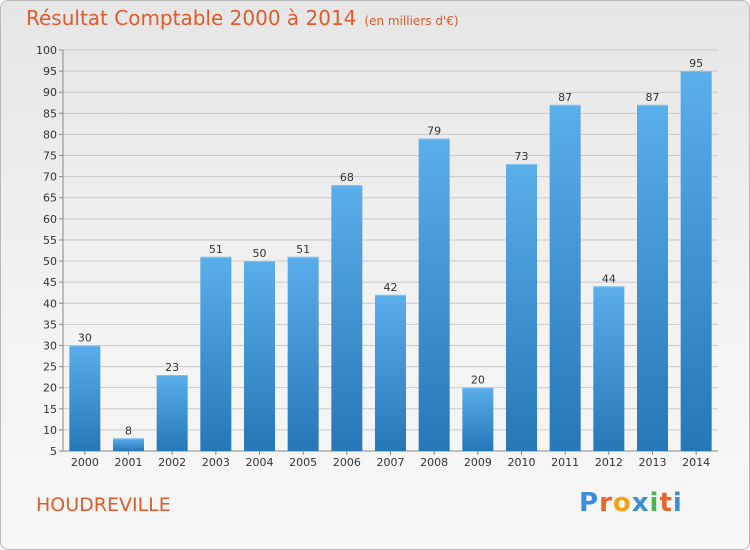 Image resolution: width=750 pixels, height=550 pixels. Describe the element at coordinates (50, 303) in the screenshot. I see `y-tick-label: 40` at that location.